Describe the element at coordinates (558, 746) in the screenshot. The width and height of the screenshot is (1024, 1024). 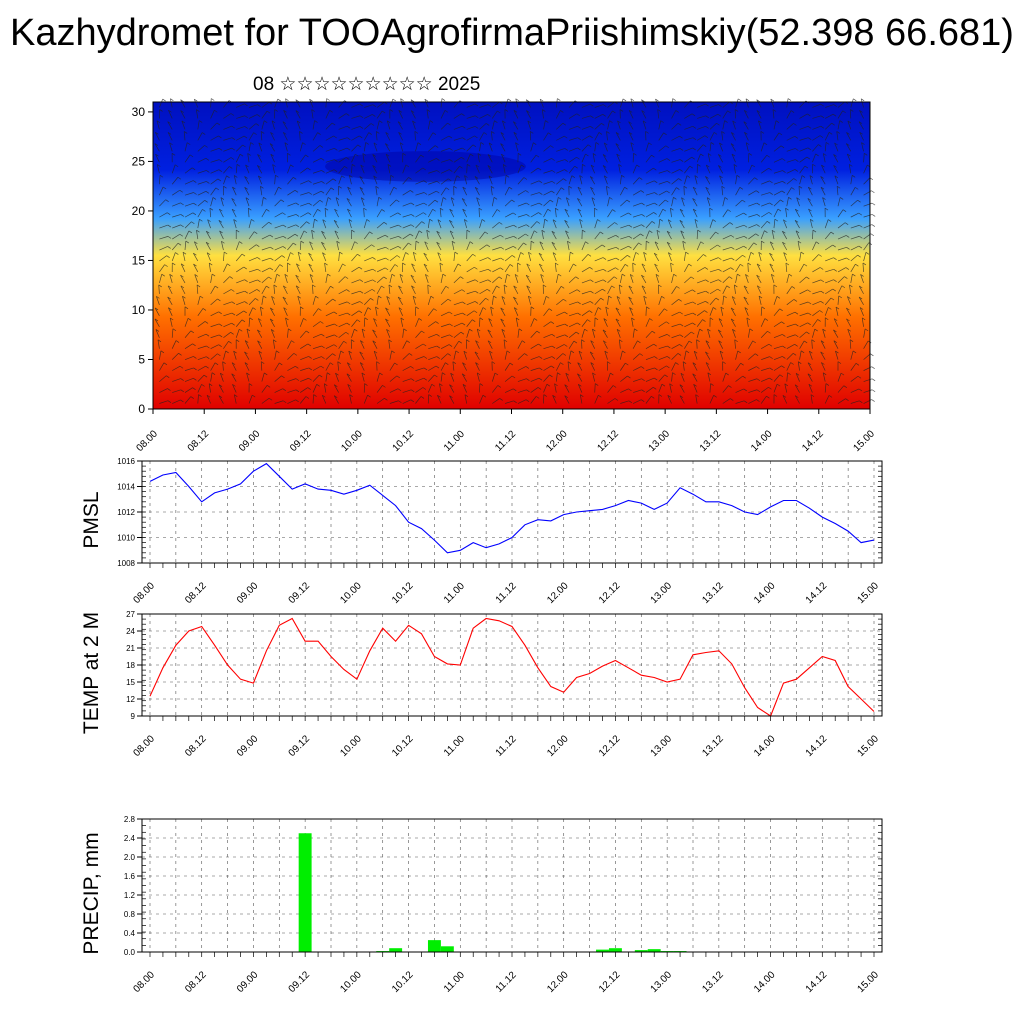
I see `x-tick-label: 12.00` at that location.